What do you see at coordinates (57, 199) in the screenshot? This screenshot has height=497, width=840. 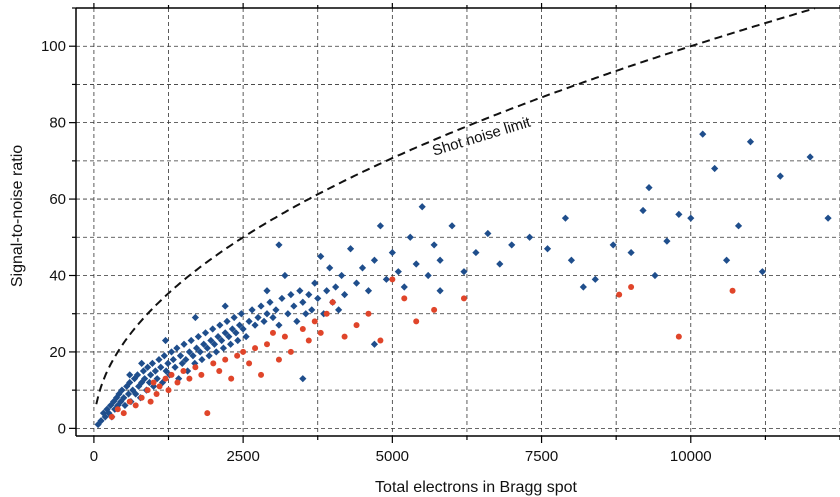 I see `y-tick-label: 60` at bounding box center [57, 199].